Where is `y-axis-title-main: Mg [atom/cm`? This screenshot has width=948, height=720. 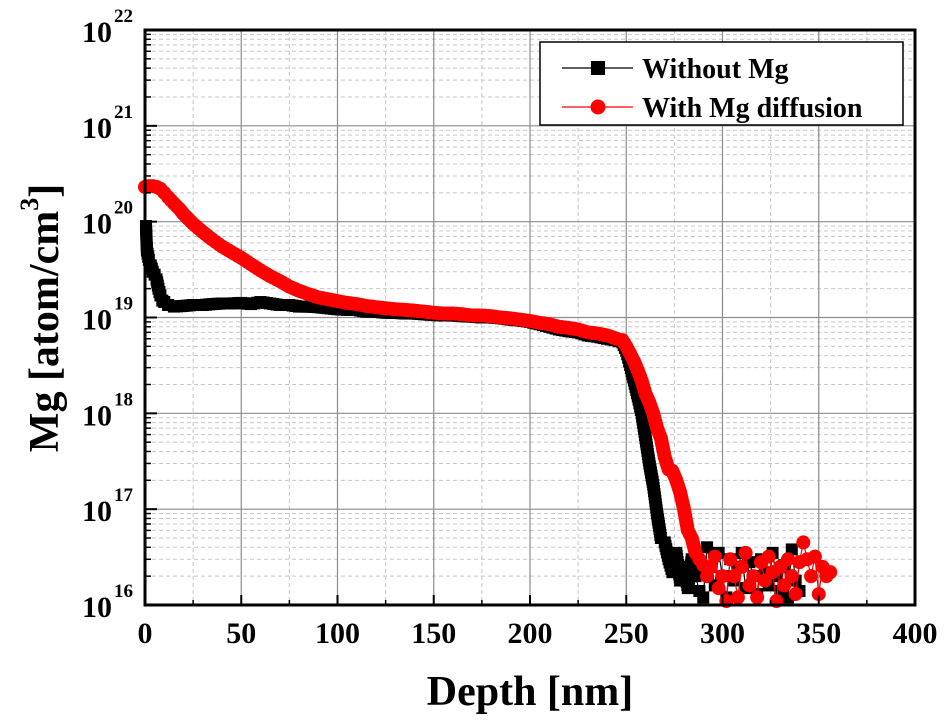
y-axis-title-main: Mg [atom/cm is located at coordinates (45, 331).